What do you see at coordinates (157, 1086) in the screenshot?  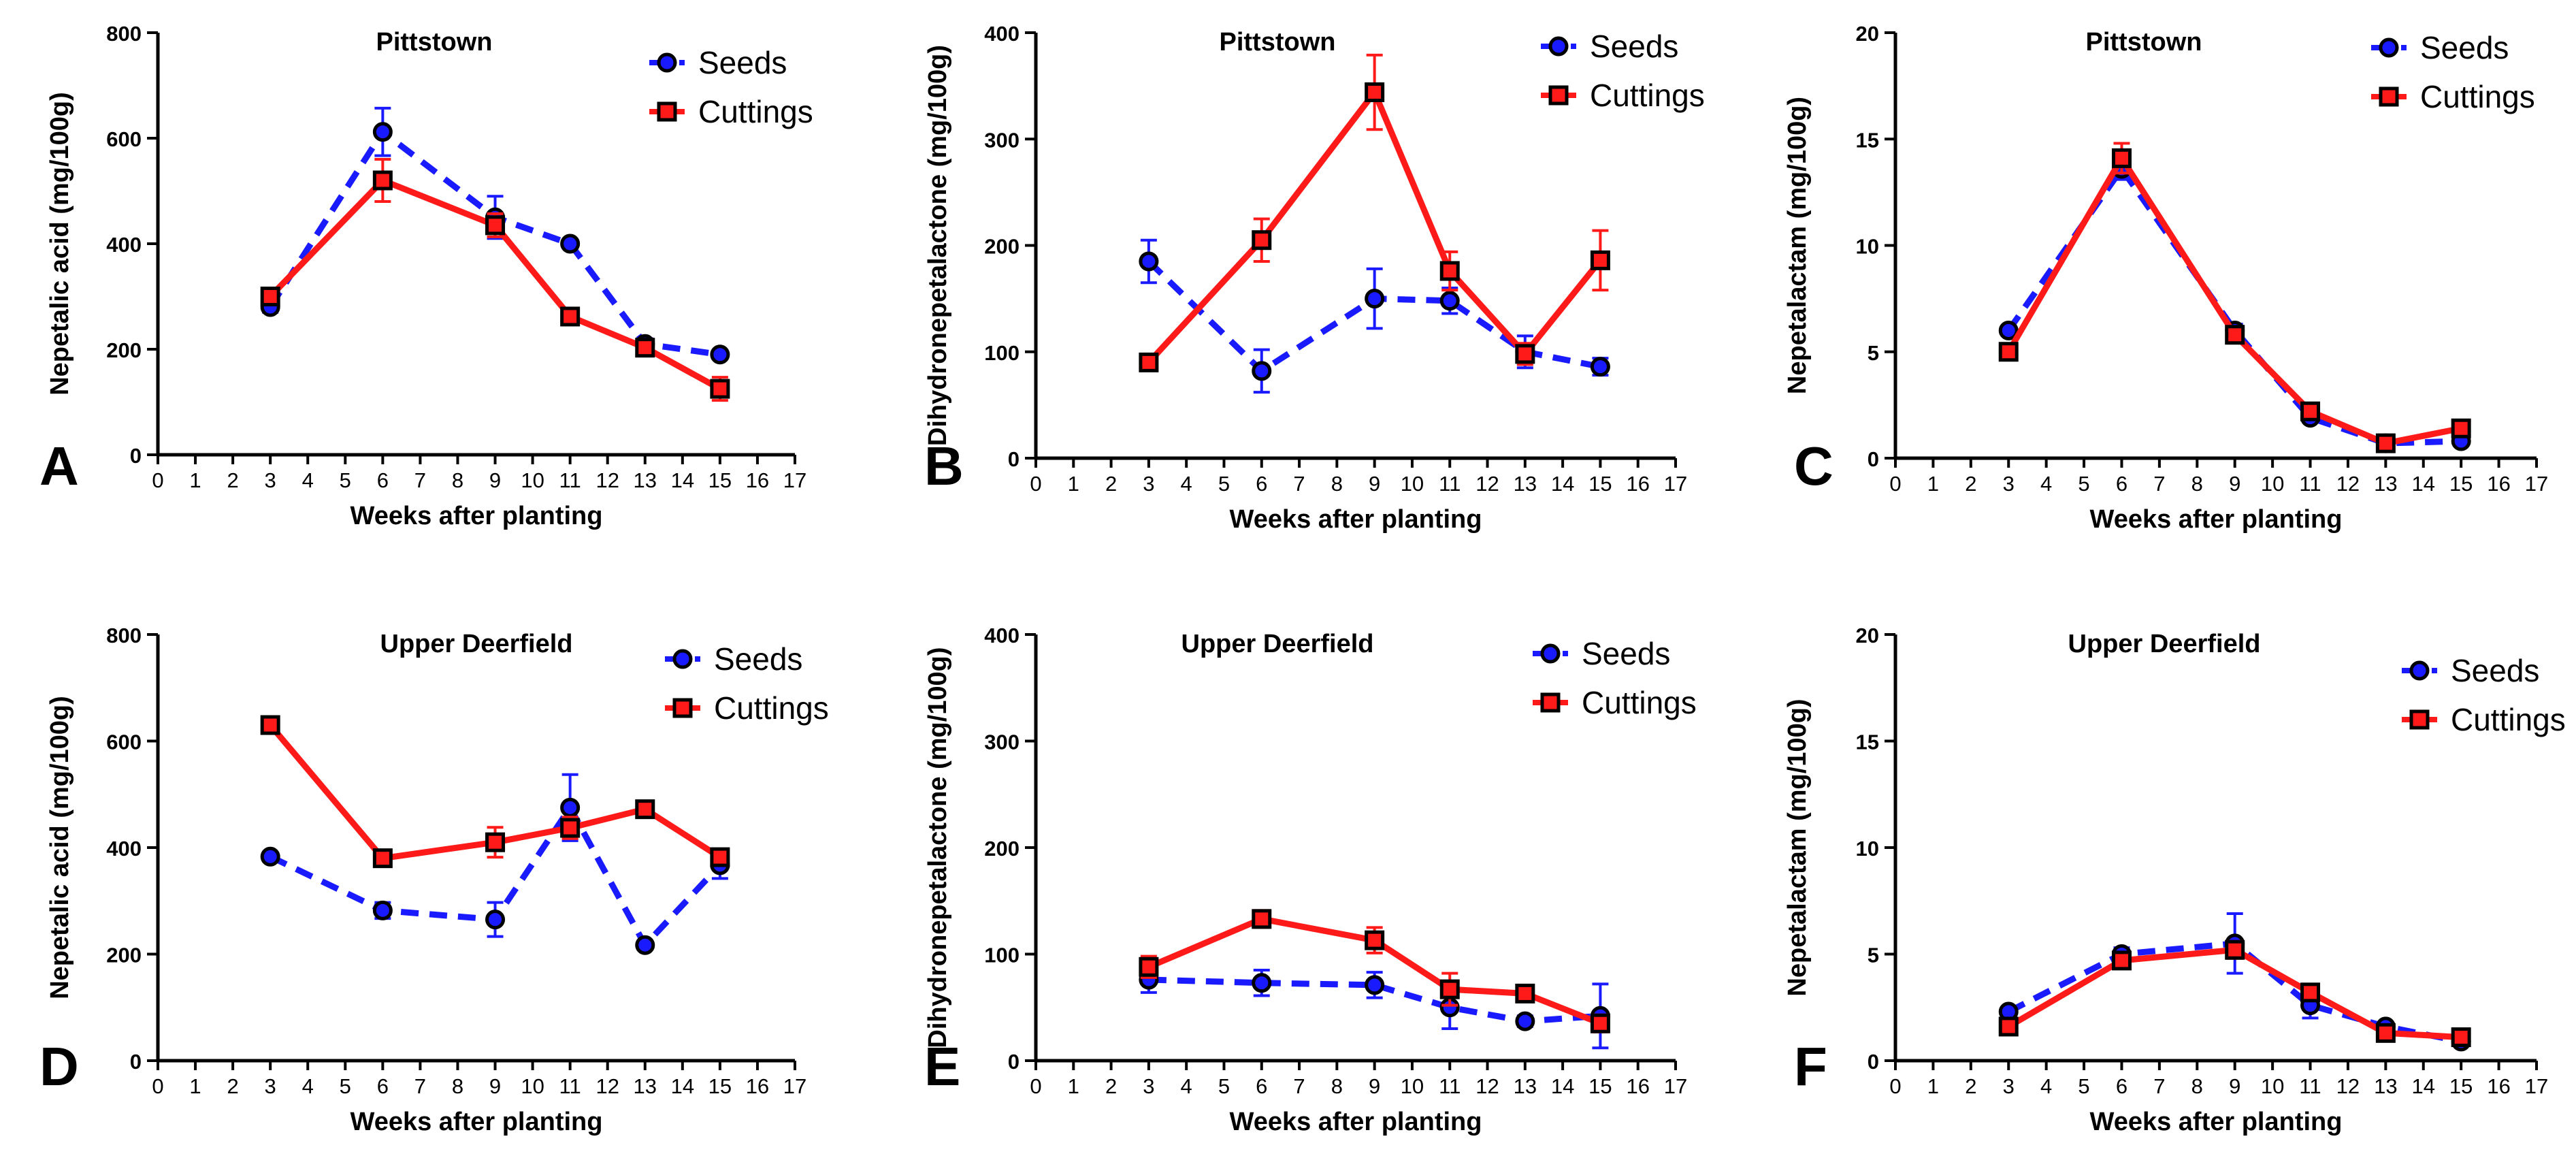 I see `x-tick-label: 0` at bounding box center [157, 1086].